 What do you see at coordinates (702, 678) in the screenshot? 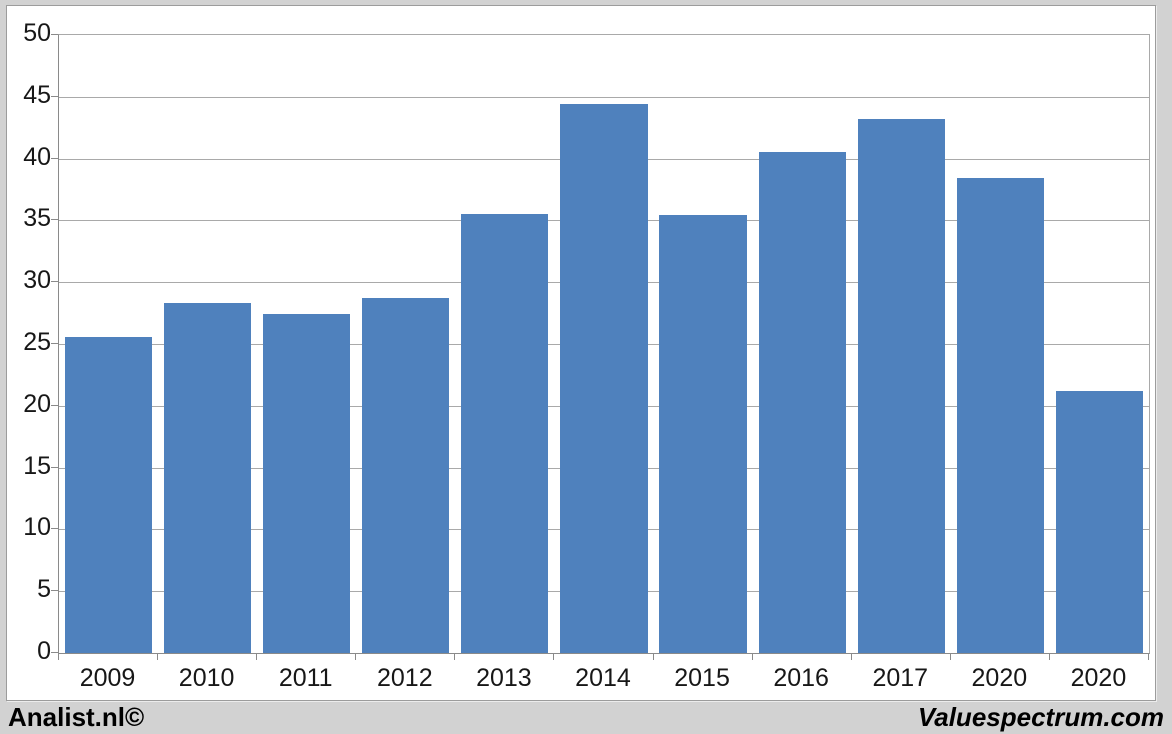
I see `x-axis-tick-label: 2015` at bounding box center [702, 678].